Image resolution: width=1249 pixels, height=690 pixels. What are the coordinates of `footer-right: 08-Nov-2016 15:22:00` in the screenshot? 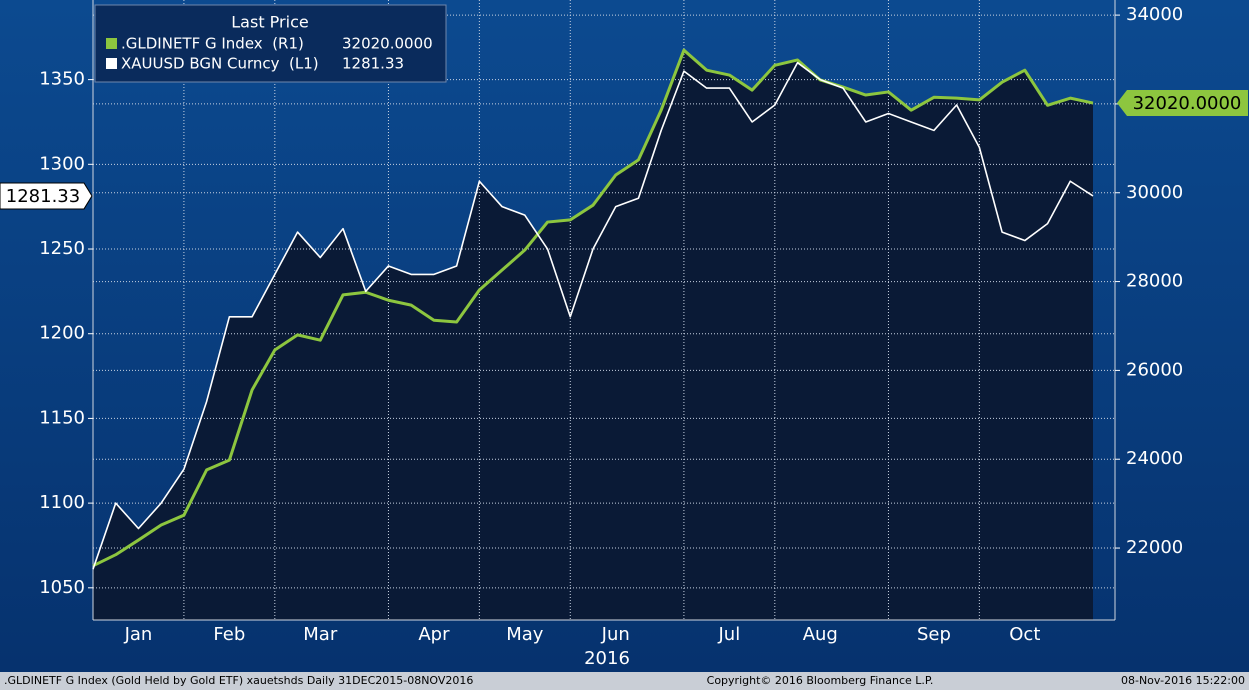 It's located at (1183, 680).